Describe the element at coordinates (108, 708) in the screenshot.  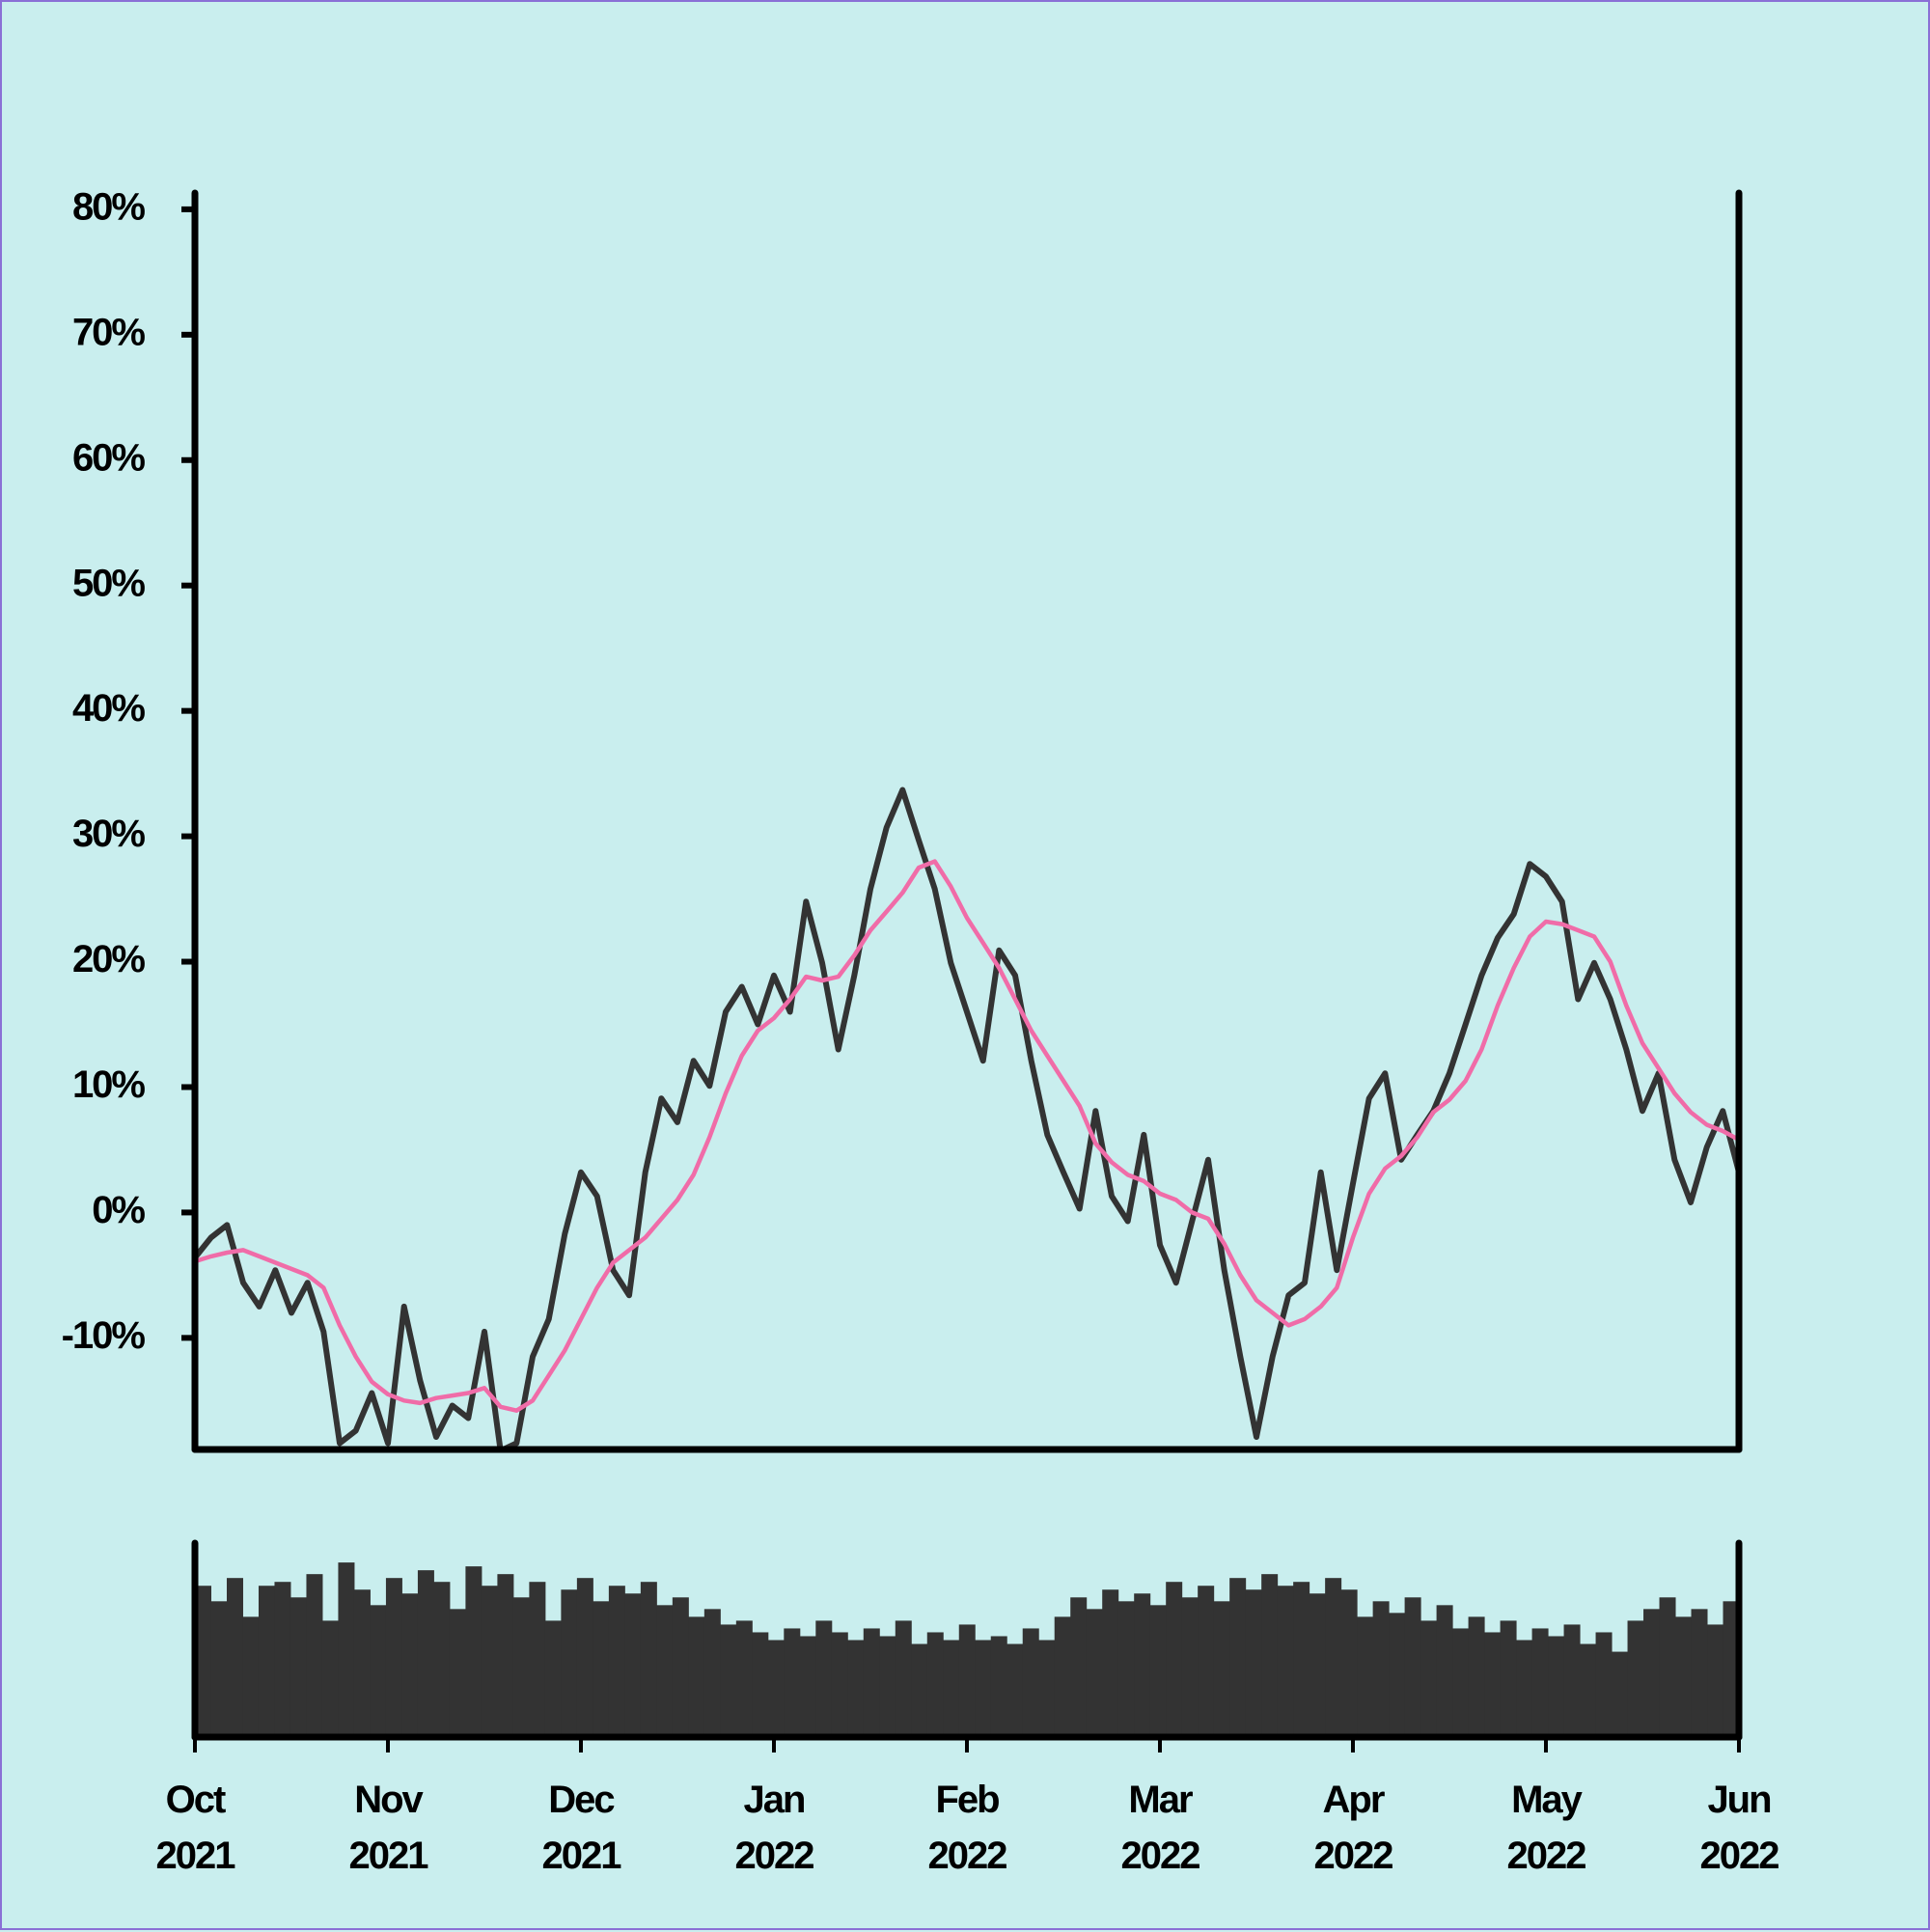
I see `y-tick-label: 40%` at that location.